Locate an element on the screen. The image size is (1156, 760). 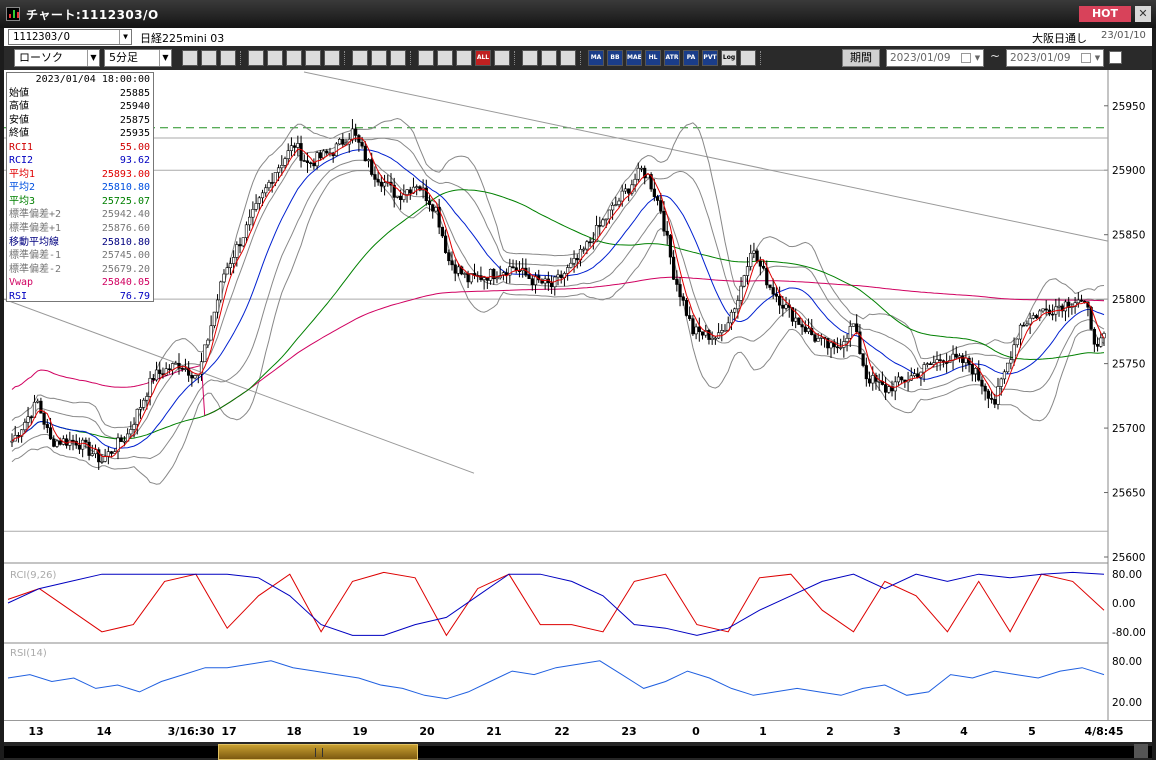
scroll-thumb is located at coordinates (318, 752).